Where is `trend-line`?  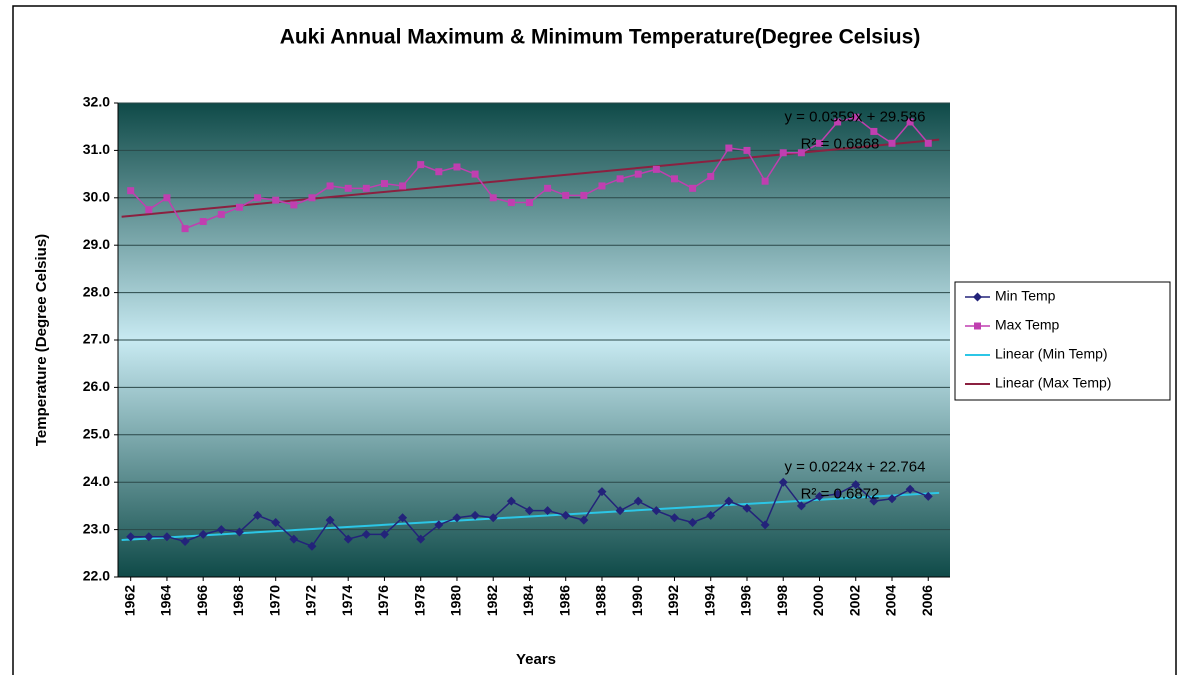 trend-line is located at coordinates (530, 516).